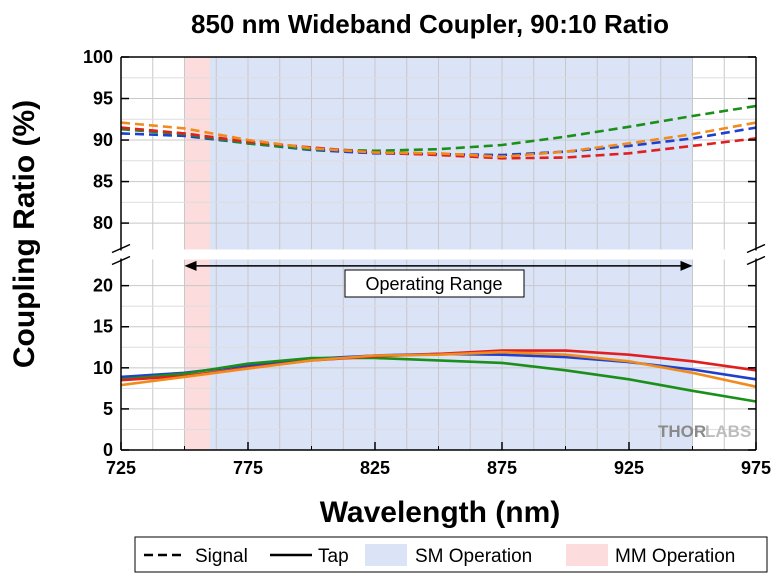  Describe the element at coordinates (440, 512) in the screenshot. I see `x-axis-label: Wavelength (nm)` at that location.